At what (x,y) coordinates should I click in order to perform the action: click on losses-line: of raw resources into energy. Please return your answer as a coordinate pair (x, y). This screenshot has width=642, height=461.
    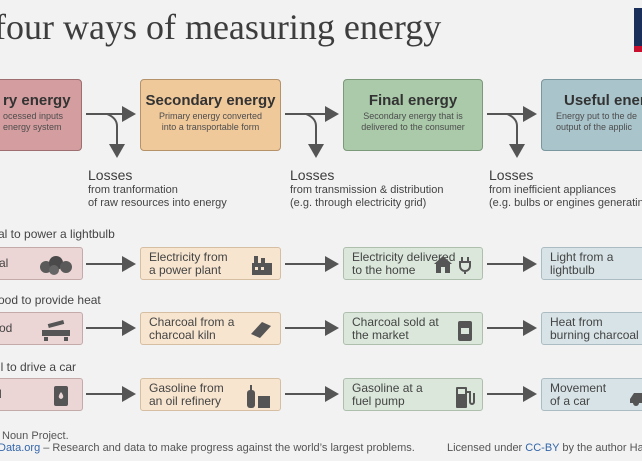
    Looking at the image, I should click on (157, 203).